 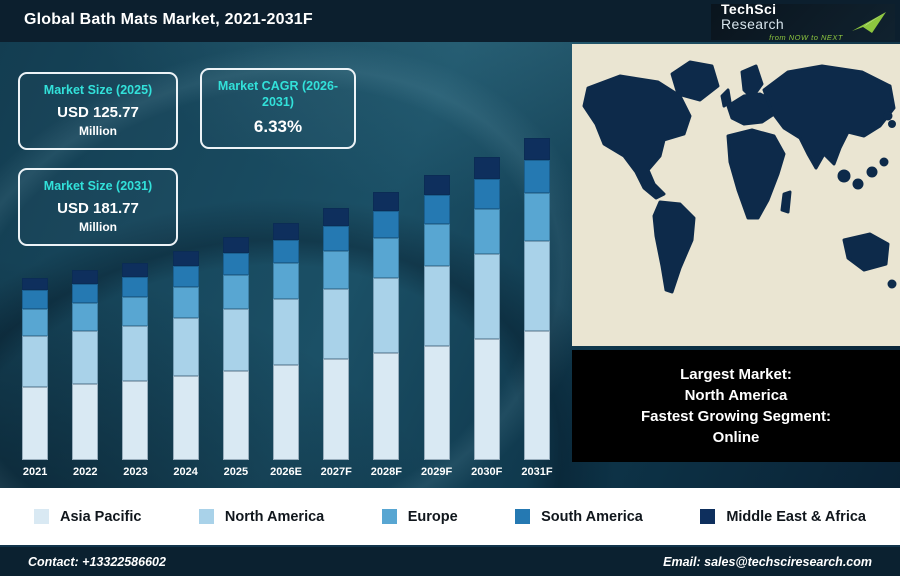 What do you see at coordinates (796, 516) in the screenshot?
I see `legend-label: Middle East & Africa` at bounding box center [796, 516].